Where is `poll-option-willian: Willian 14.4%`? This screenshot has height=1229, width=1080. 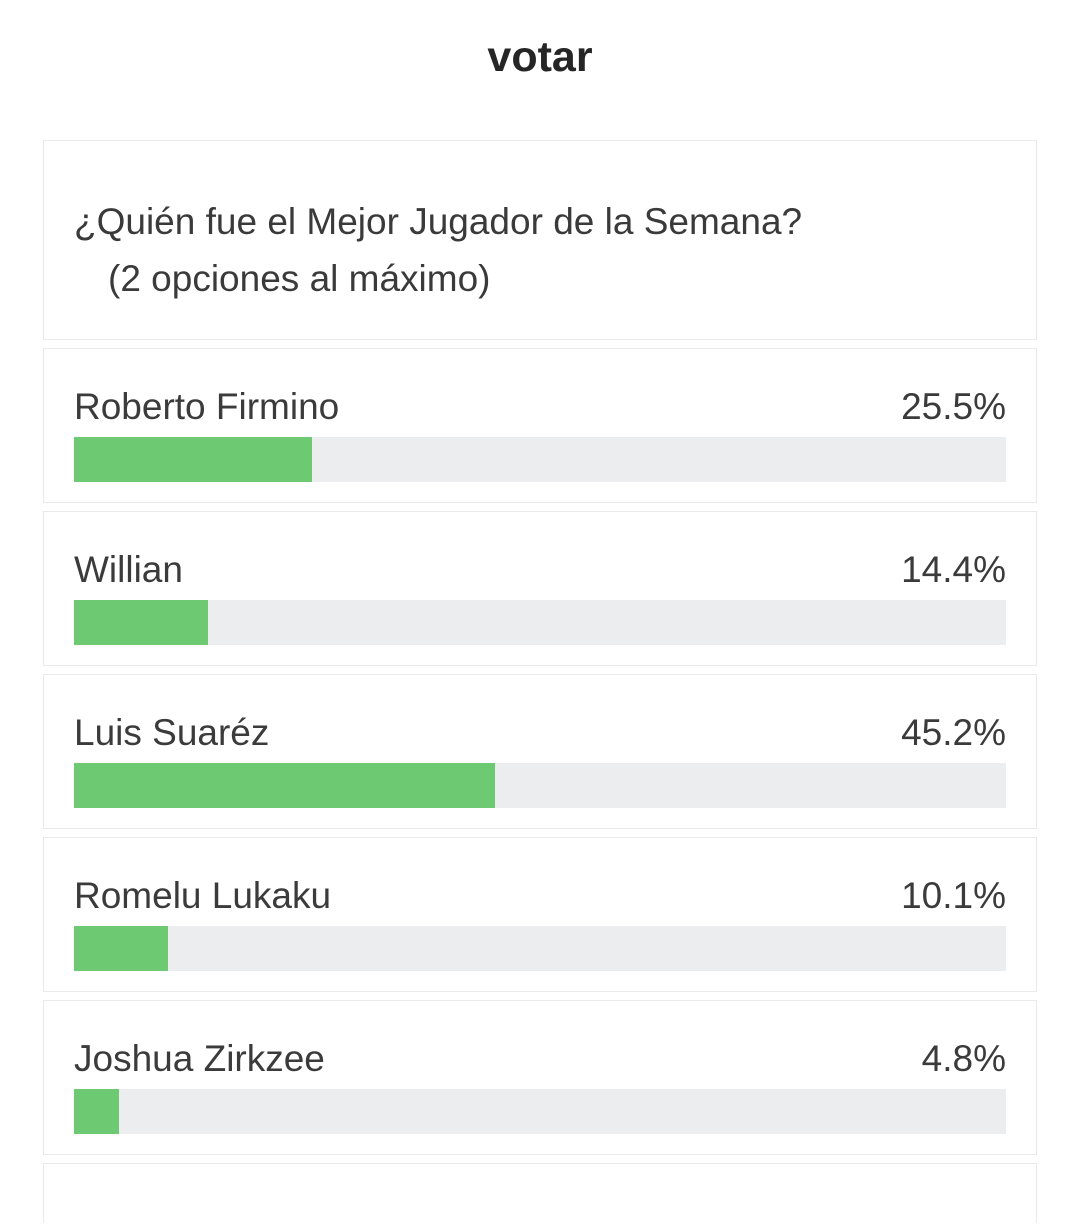 poll-option-willian: Willian 14.4% is located at coordinates (540, 588).